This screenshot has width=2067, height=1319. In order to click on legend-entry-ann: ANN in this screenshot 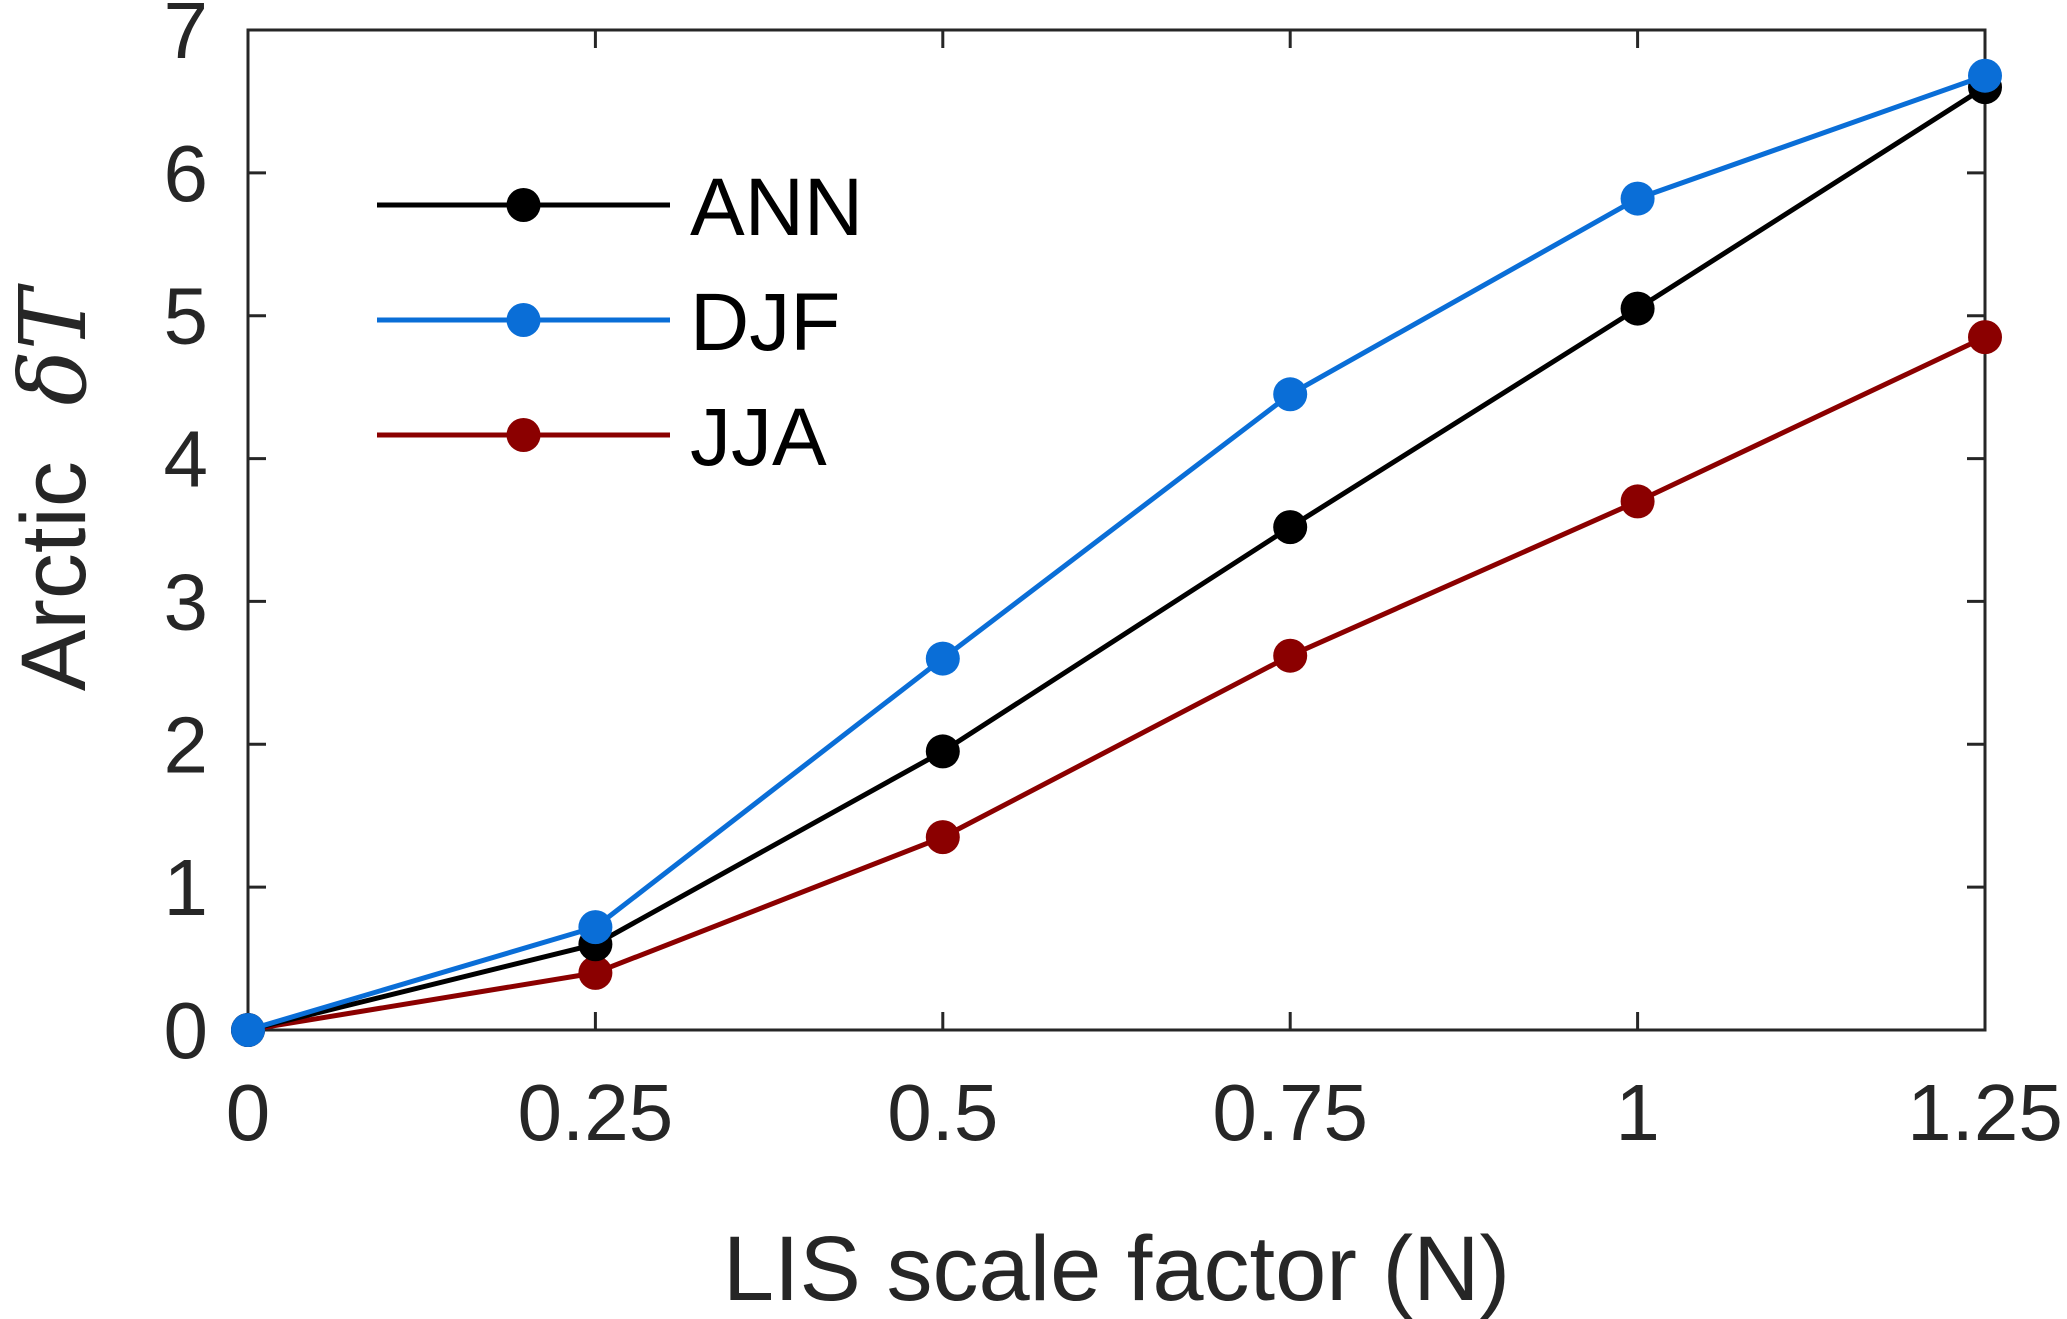, I will do `click(620, 207)`.